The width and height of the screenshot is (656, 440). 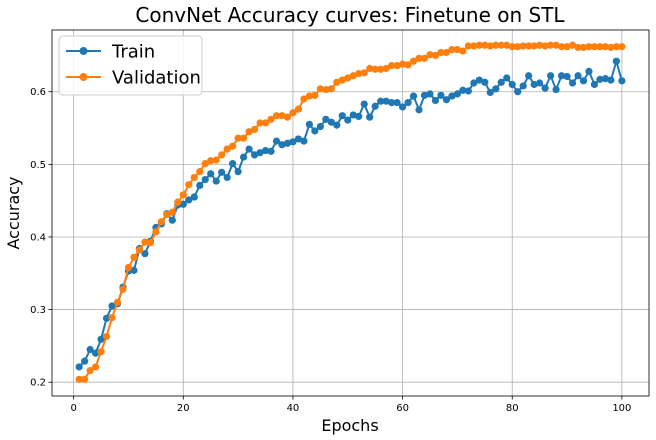 I want to click on x-tick-label: 60, so click(x=402, y=408).